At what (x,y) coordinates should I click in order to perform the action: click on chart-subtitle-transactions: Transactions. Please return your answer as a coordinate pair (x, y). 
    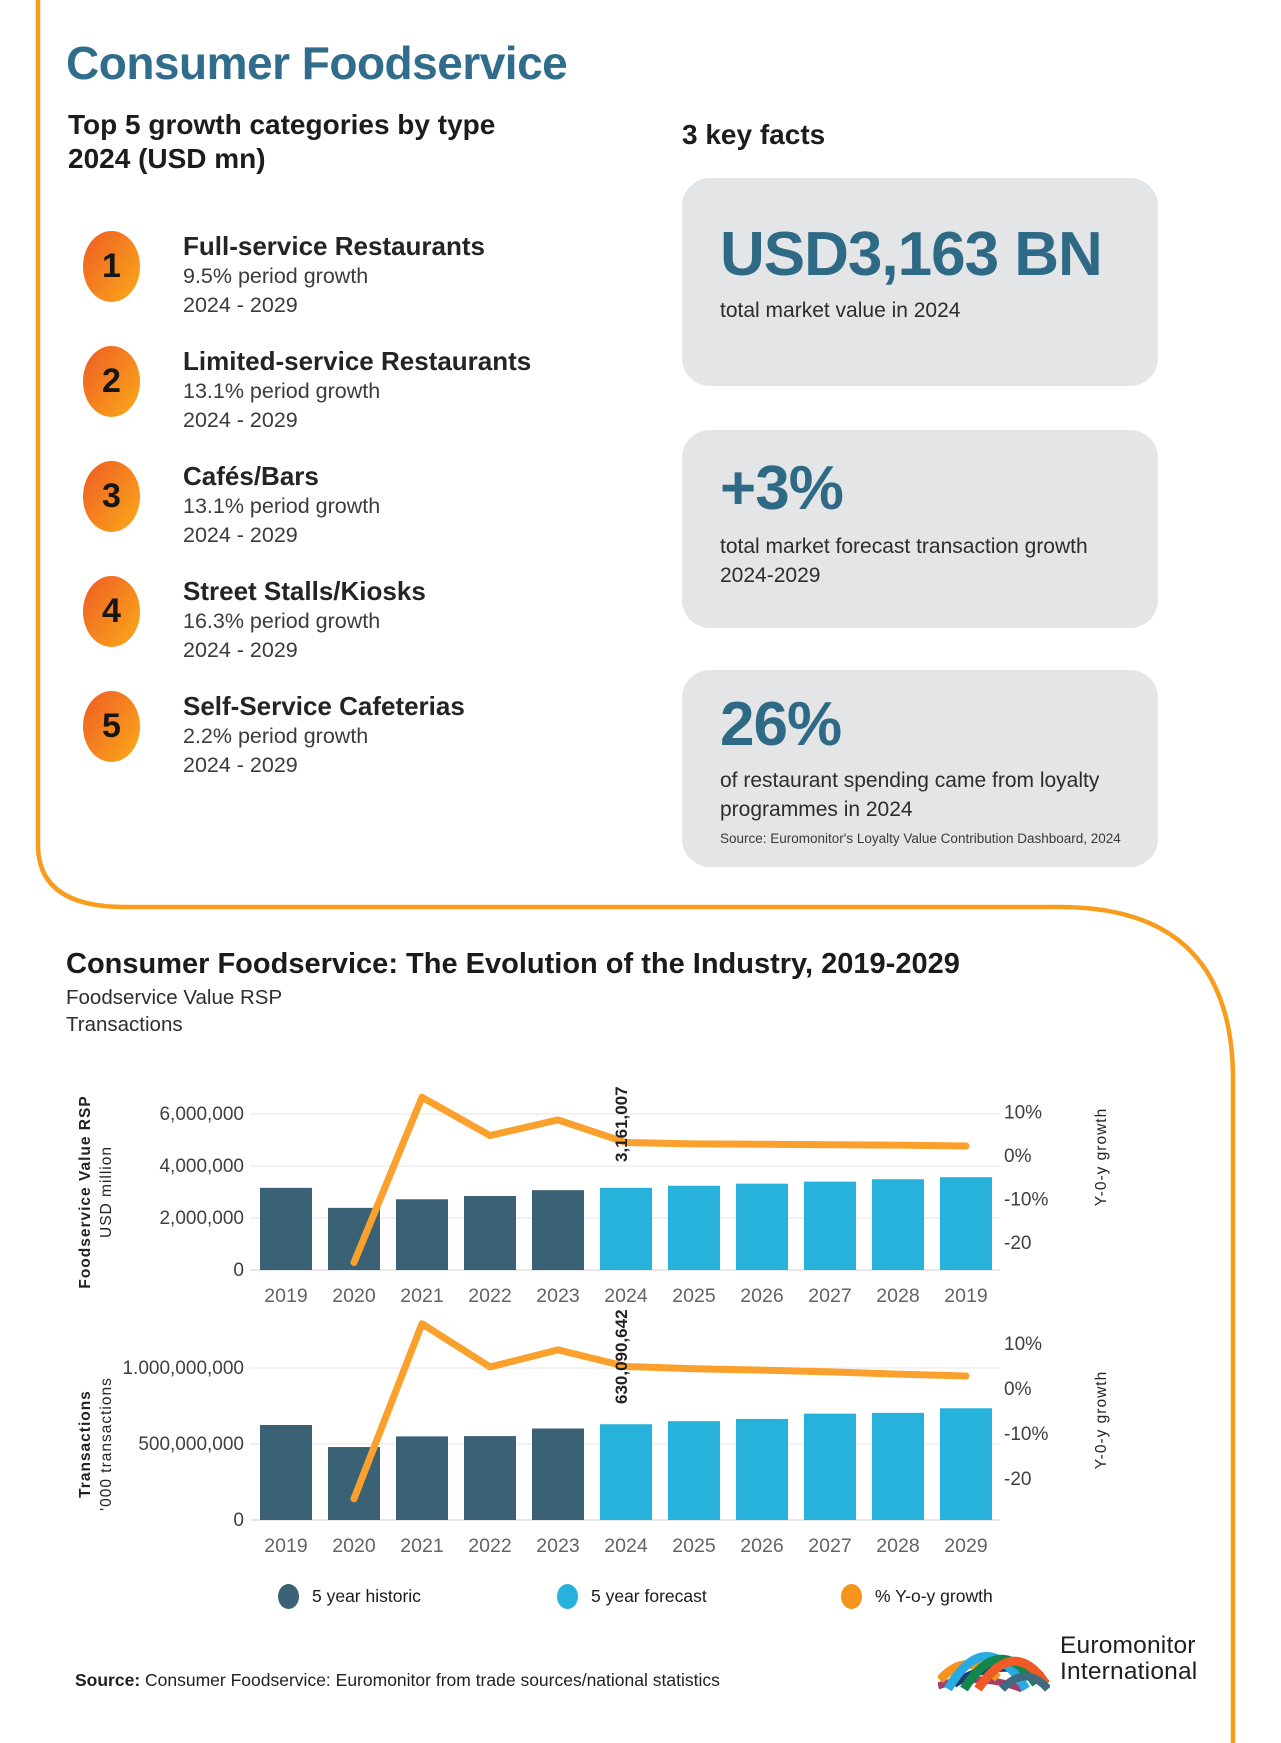
    Looking at the image, I should click on (124, 1024).